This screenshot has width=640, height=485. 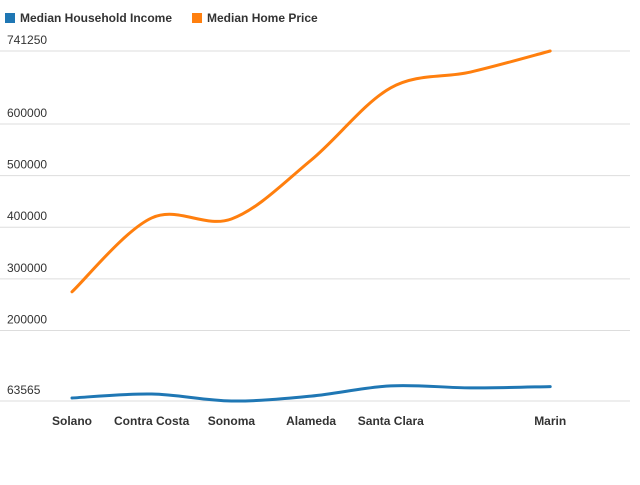 I want to click on y-tick-label: 300000, so click(x=27, y=268).